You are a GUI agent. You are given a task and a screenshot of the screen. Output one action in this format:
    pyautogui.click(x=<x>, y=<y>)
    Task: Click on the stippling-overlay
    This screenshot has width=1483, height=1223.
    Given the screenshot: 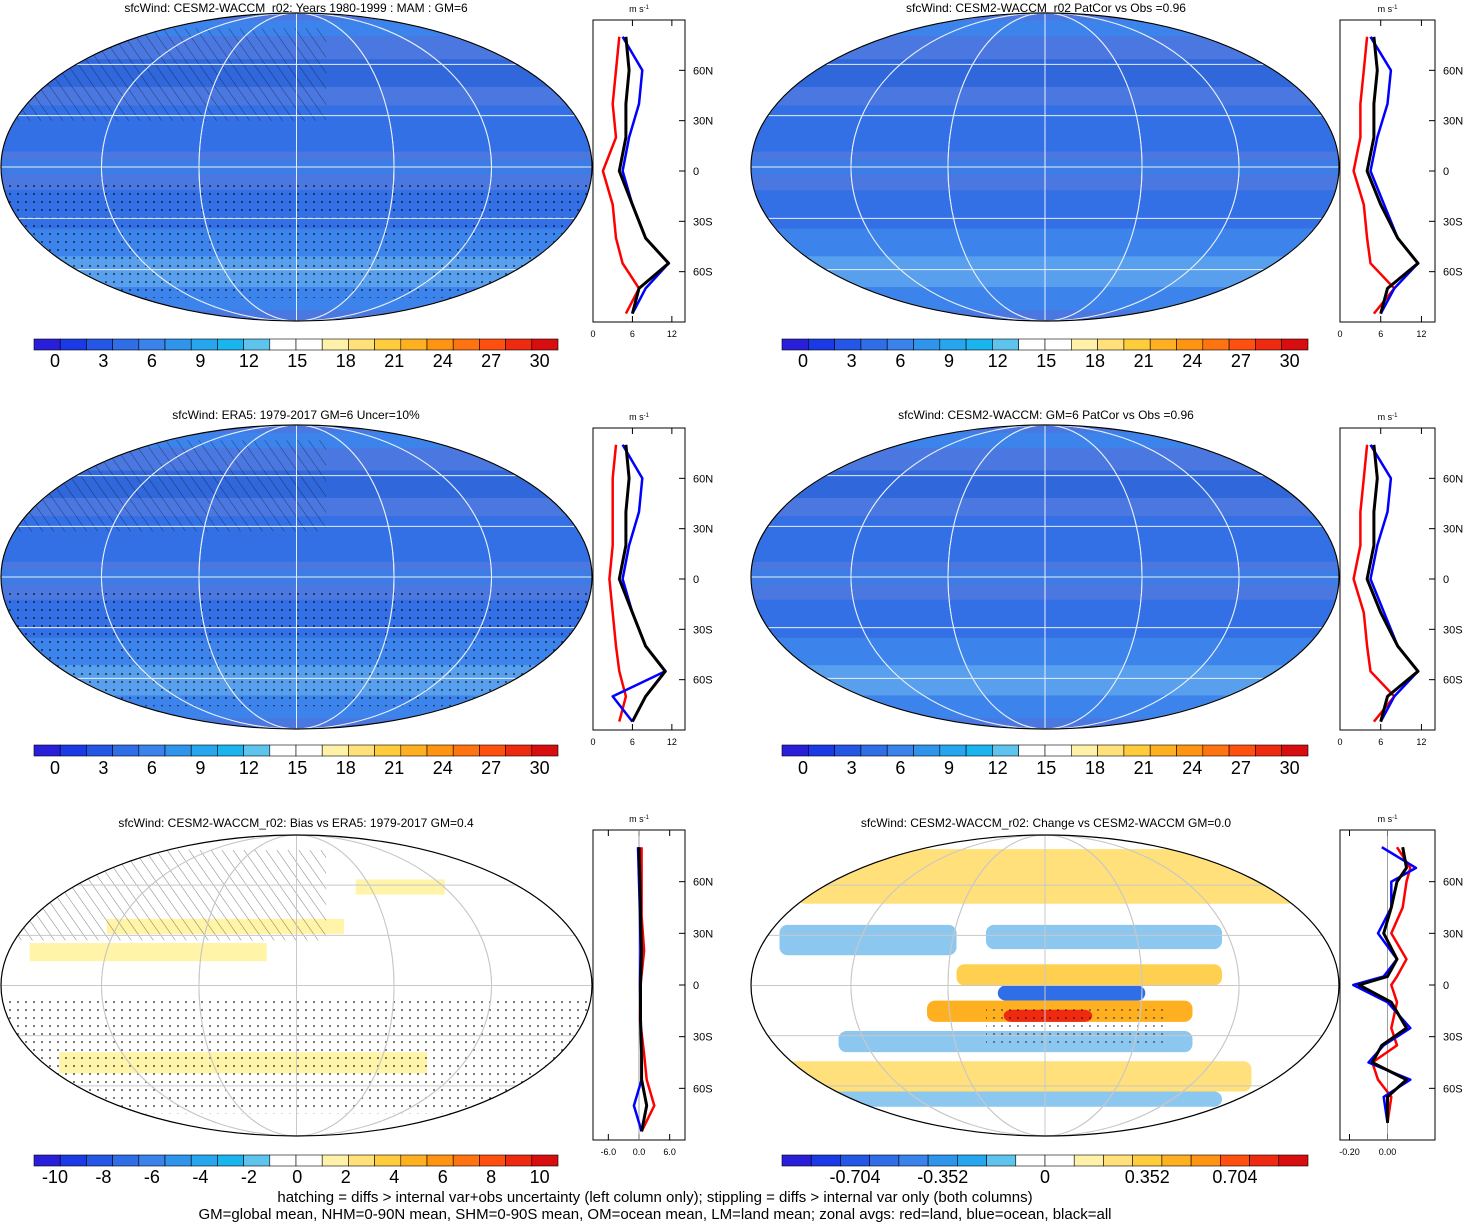 What is the action you would take?
    pyautogui.click(x=1074, y=1027)
    